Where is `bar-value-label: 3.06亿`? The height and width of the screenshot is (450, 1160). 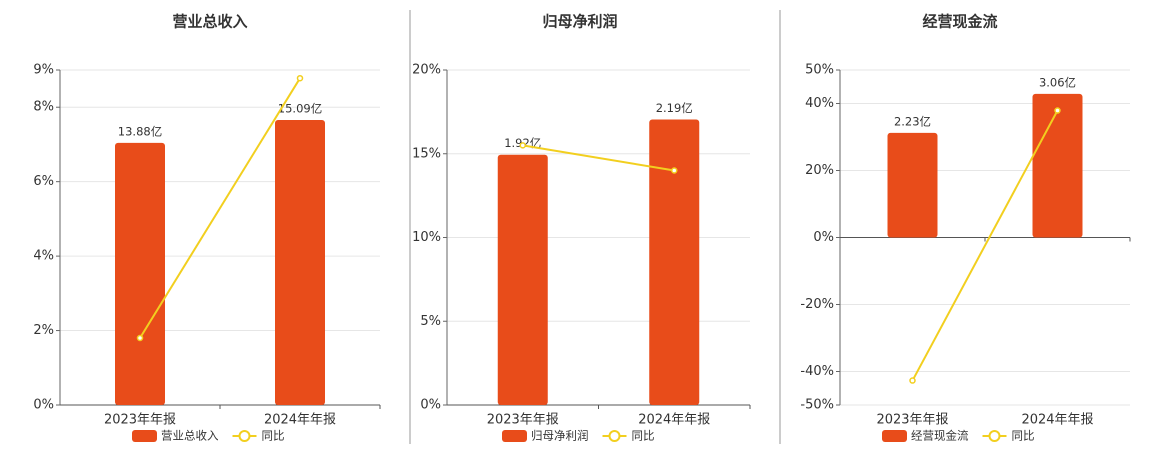 bar-value-label: 3.06亿 is located at coordinates (1057, 82).